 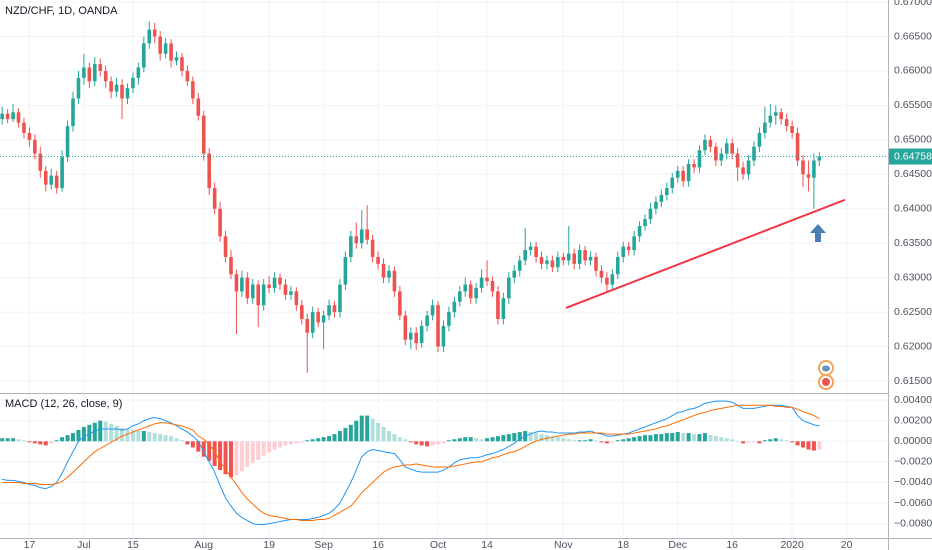 What do you see at coordinates (563, 544) in the screenshot?
I see `x-tick-label: Nov` at bounding box center [563, 544].